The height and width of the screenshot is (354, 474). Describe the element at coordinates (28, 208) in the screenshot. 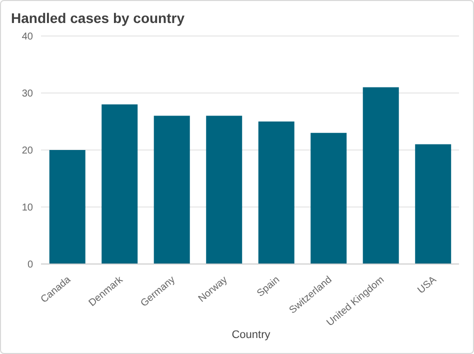

I see `y-tick-label: 10` at that location.